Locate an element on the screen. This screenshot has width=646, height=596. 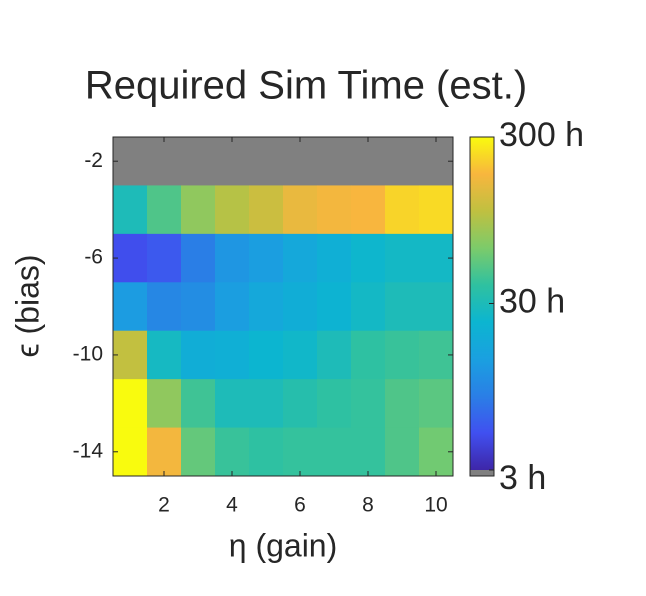
colorbar-tick-label: 300 h is located at coordinates (541, 135).